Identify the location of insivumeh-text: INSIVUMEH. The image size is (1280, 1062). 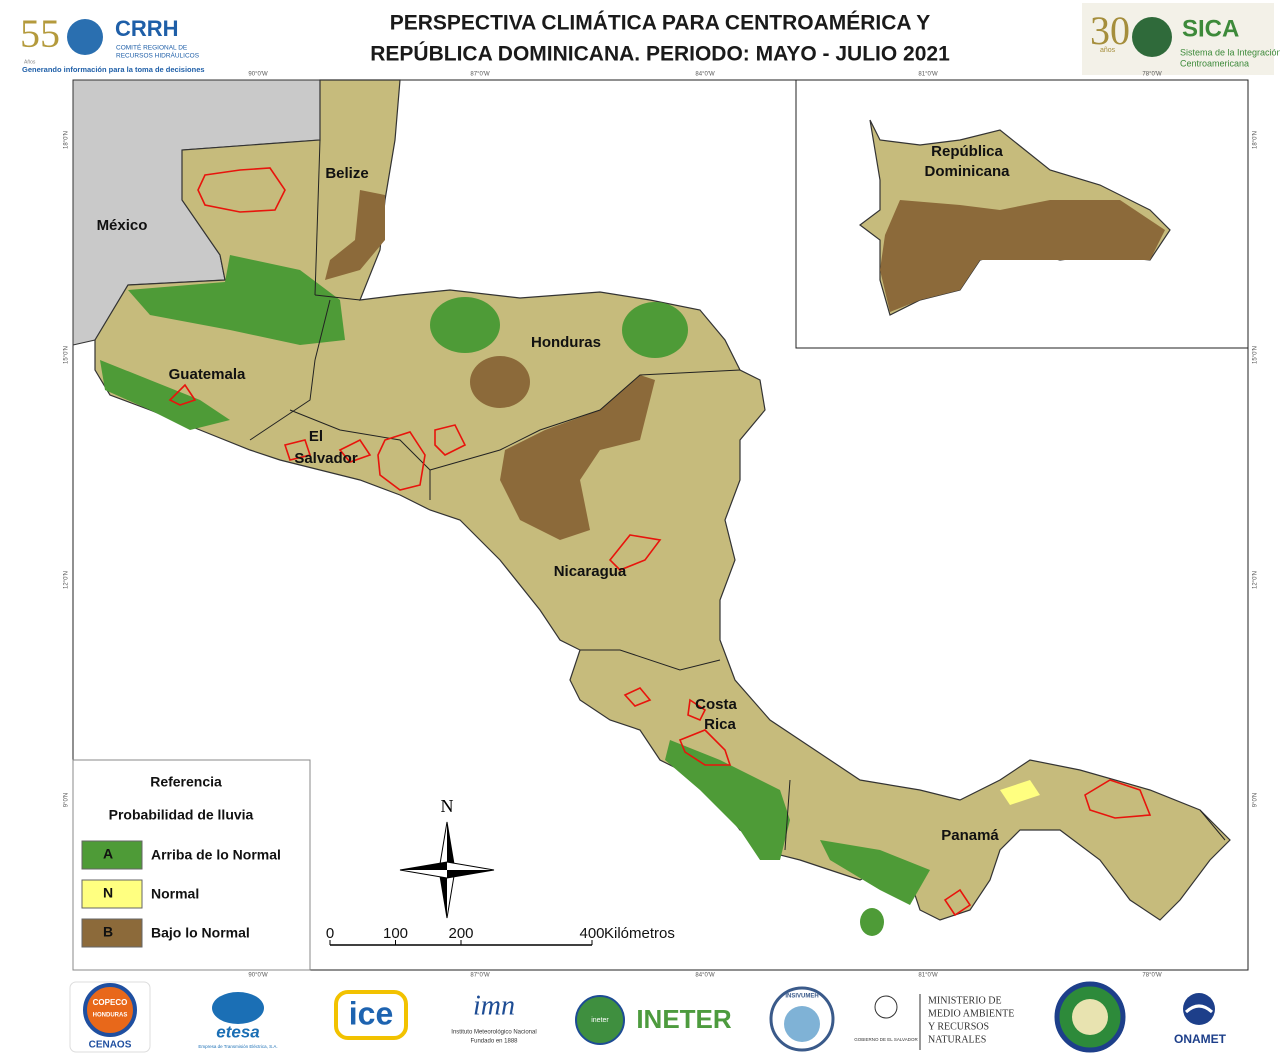
(801, 997).